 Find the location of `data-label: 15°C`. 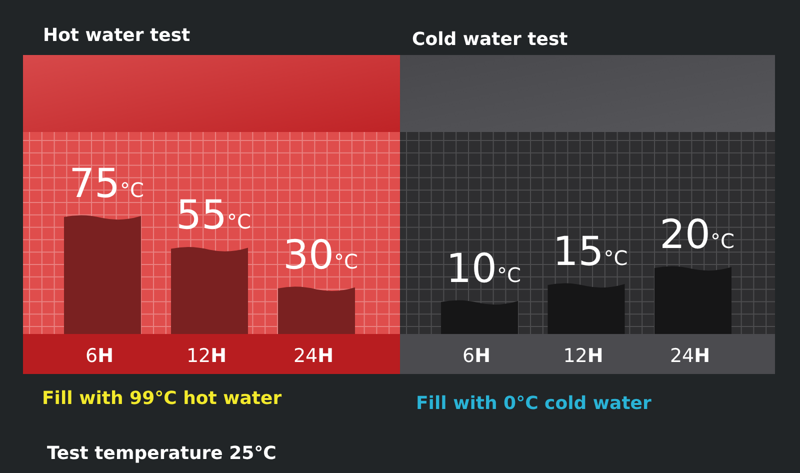

data-label: 15°C is located at coordinates (590, 252).